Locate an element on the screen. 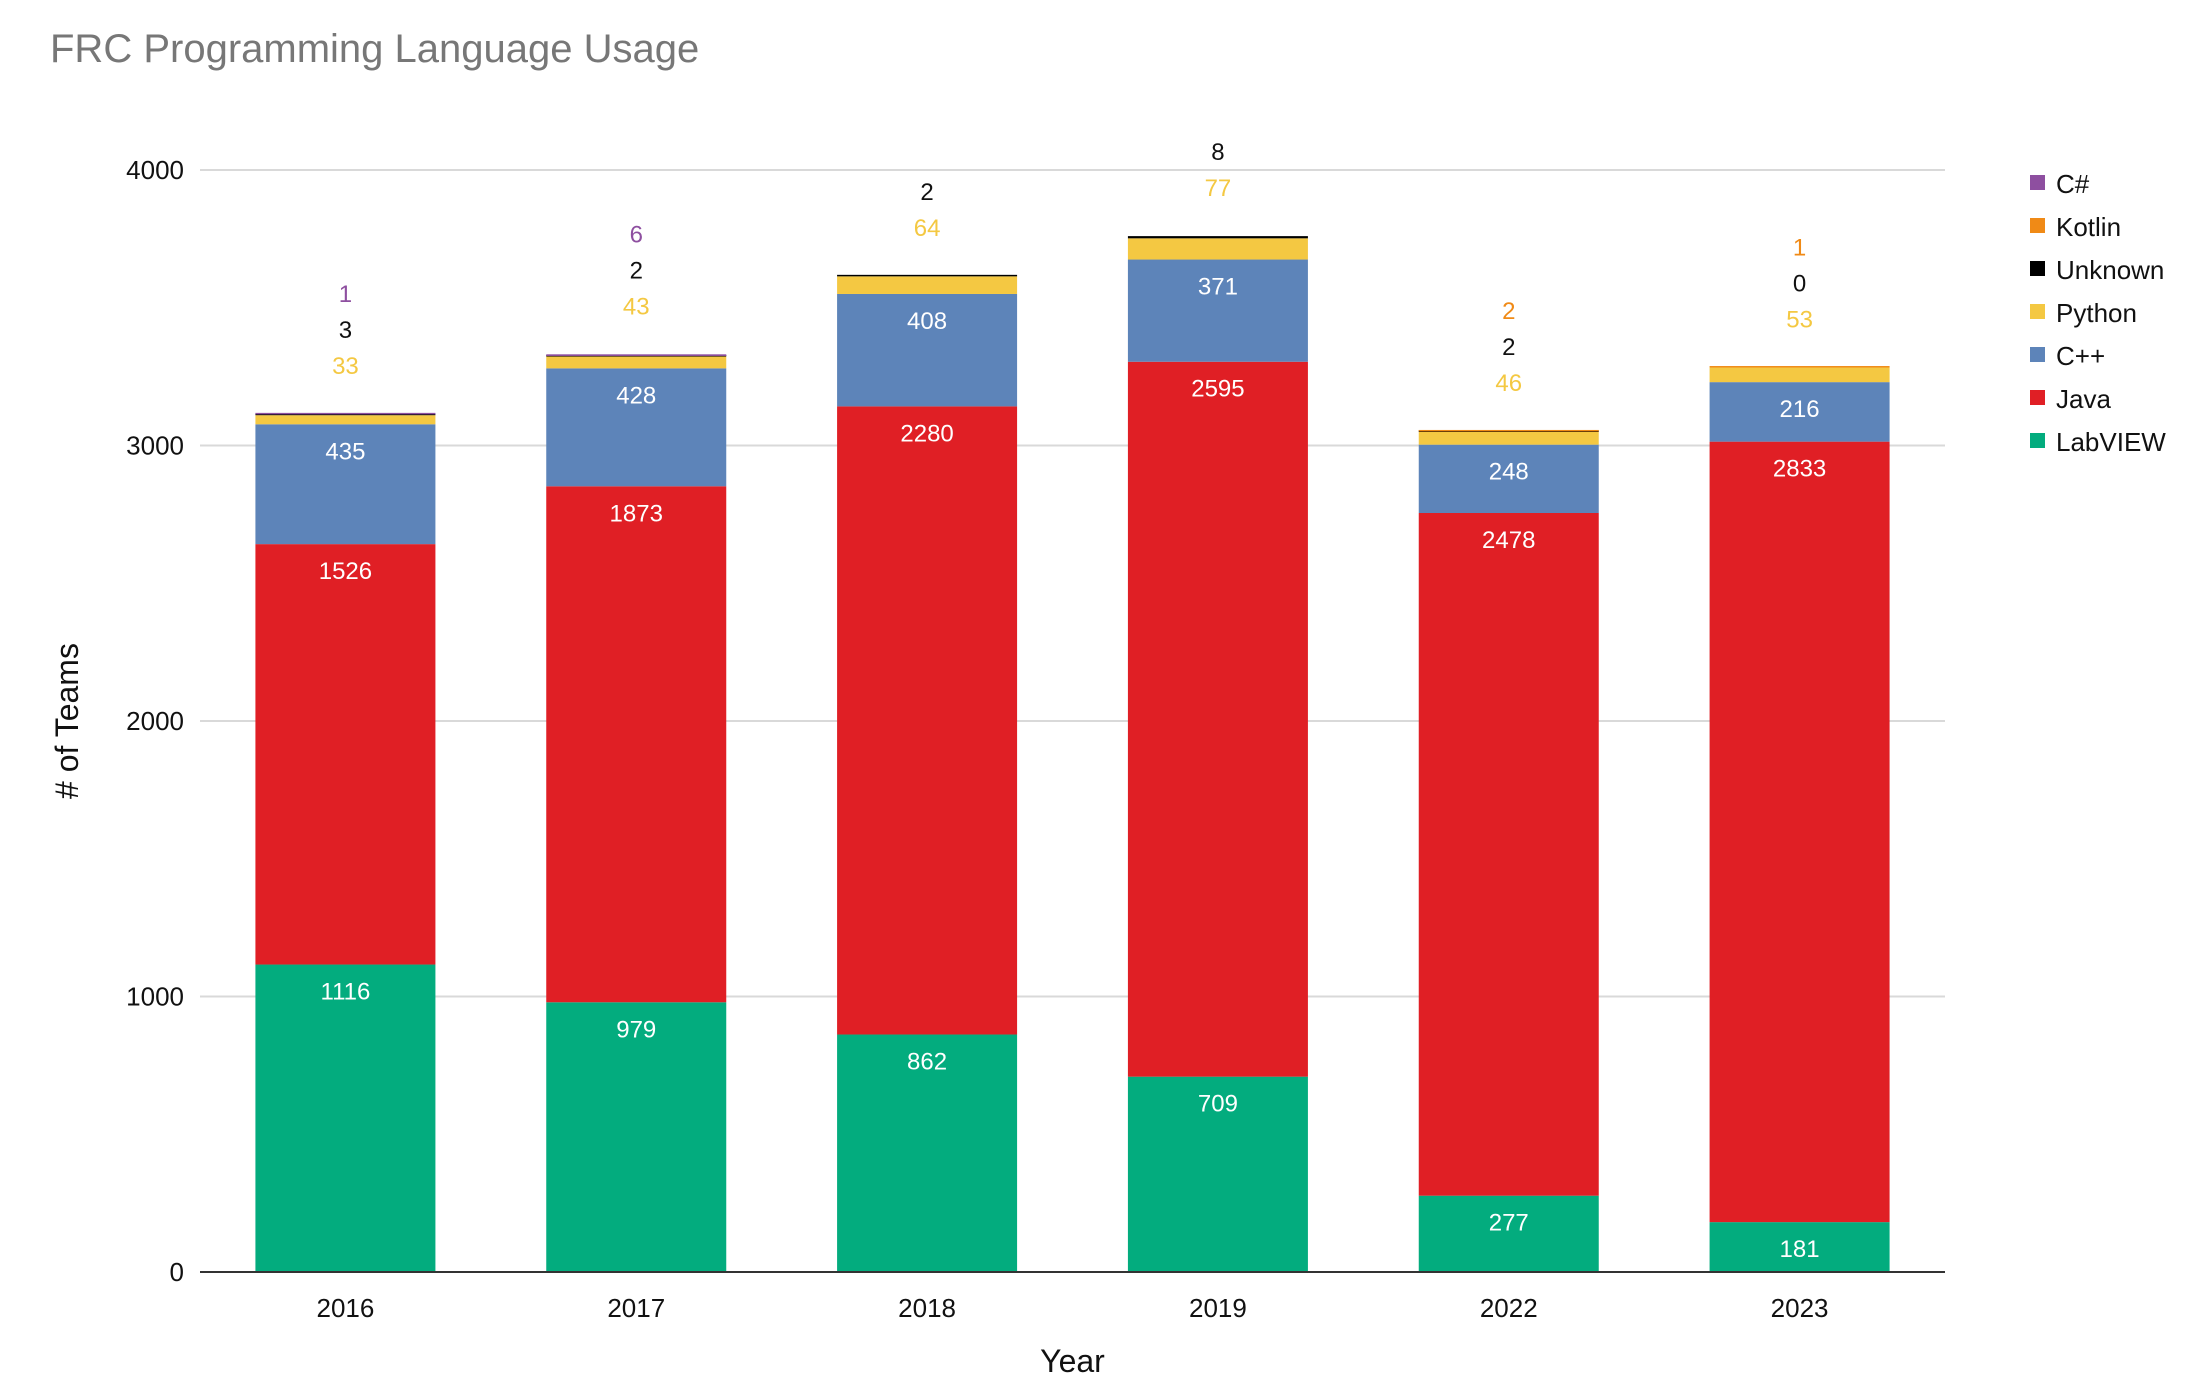  x-tick-label: 2018 is located at coordinates (927, 1308).